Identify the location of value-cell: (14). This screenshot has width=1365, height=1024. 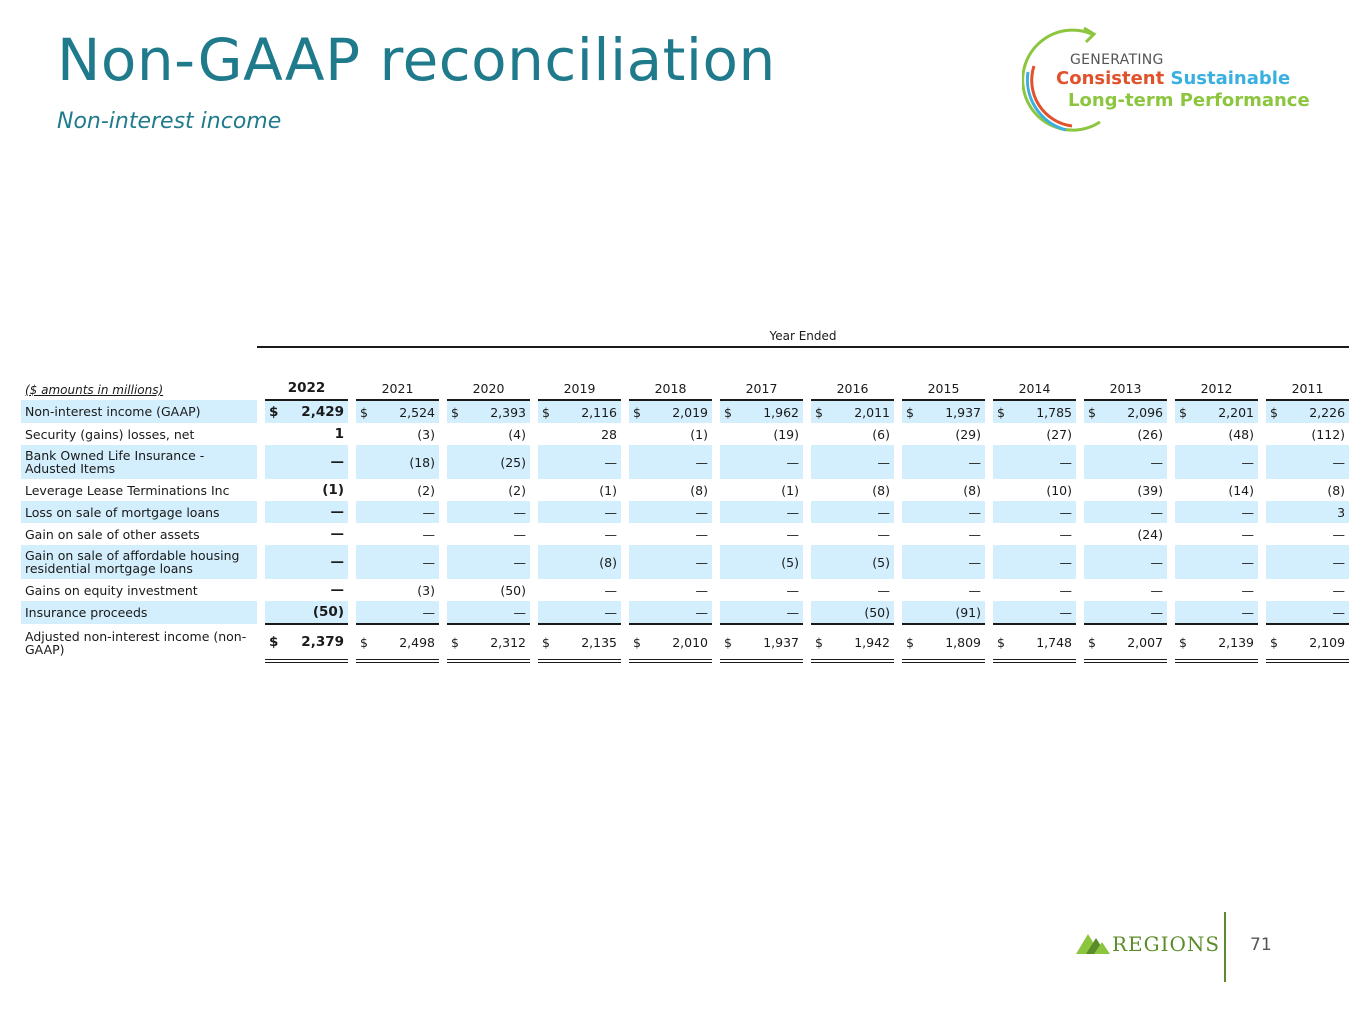
(1216, 490).